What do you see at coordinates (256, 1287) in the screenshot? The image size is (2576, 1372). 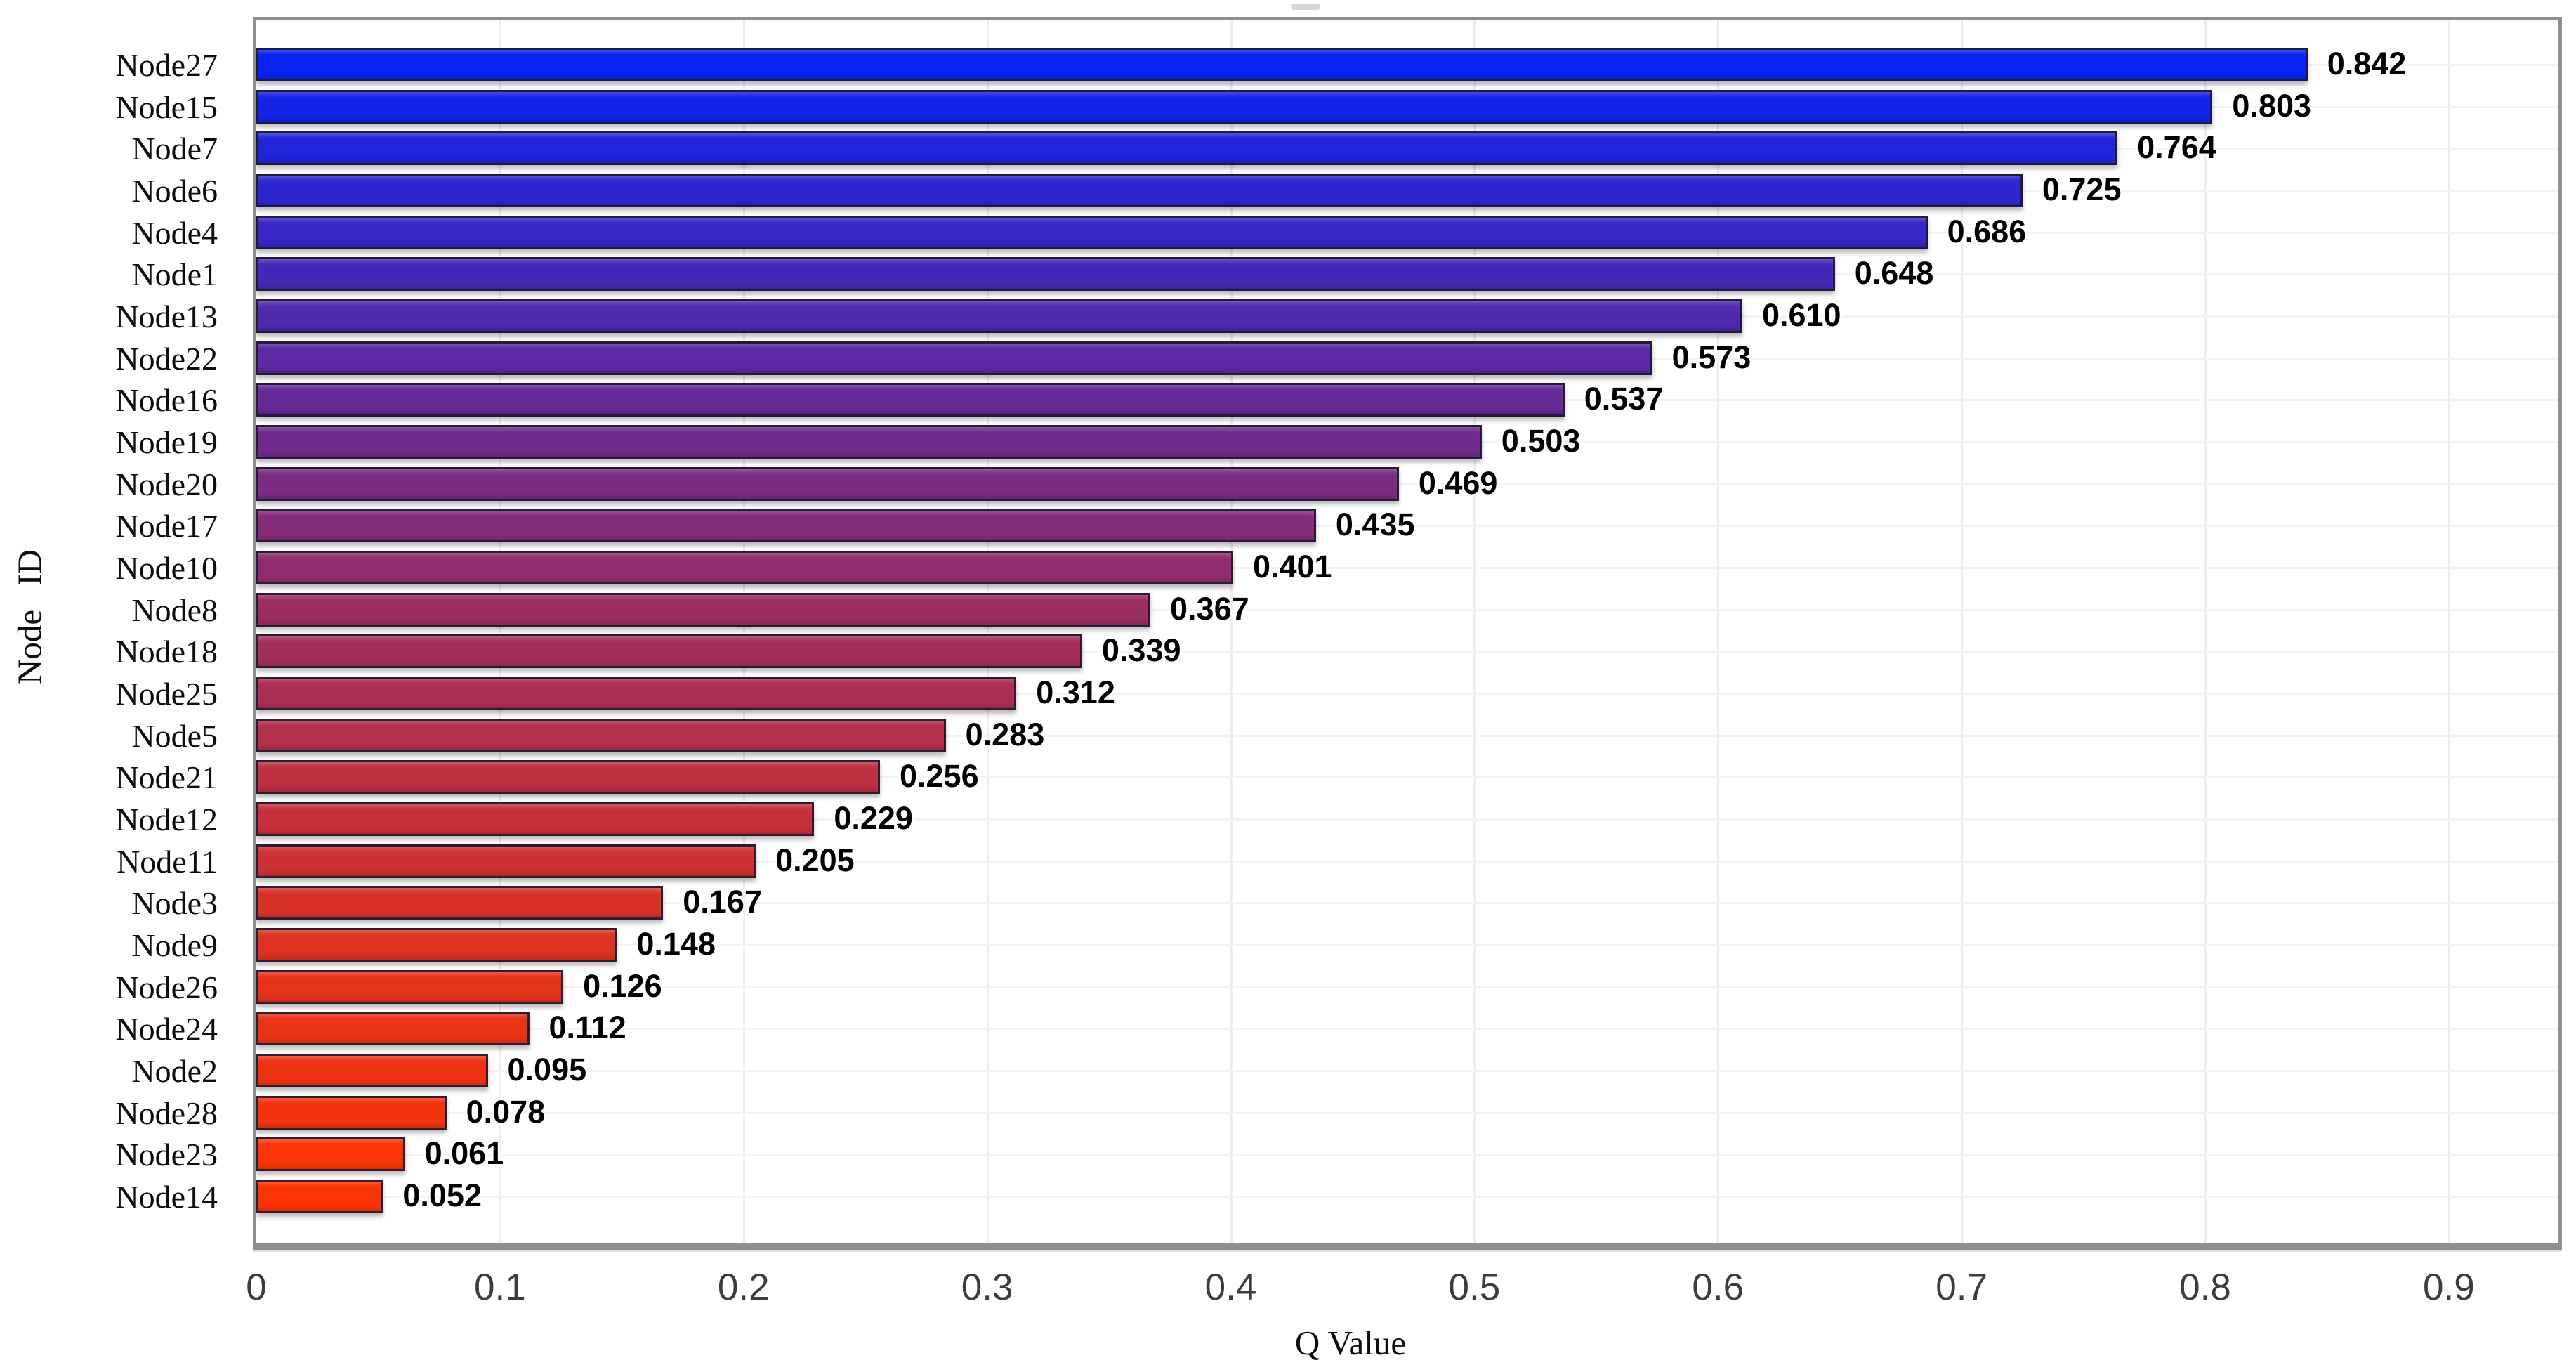 I see `x-tick-label: 0` at bounding box center [256, 1287].